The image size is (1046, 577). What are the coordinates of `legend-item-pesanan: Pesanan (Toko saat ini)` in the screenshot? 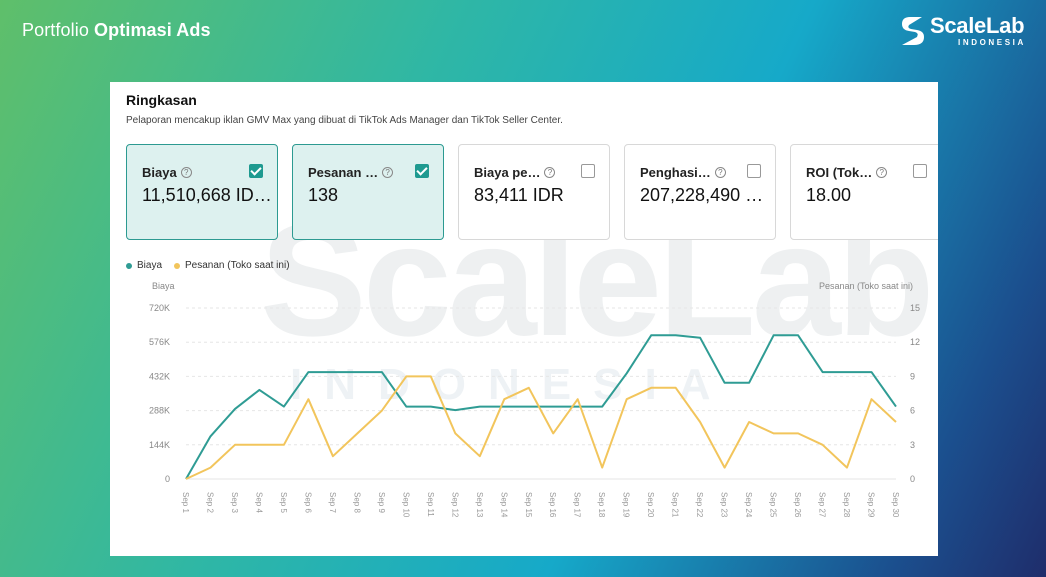 It's located at (232, 265).